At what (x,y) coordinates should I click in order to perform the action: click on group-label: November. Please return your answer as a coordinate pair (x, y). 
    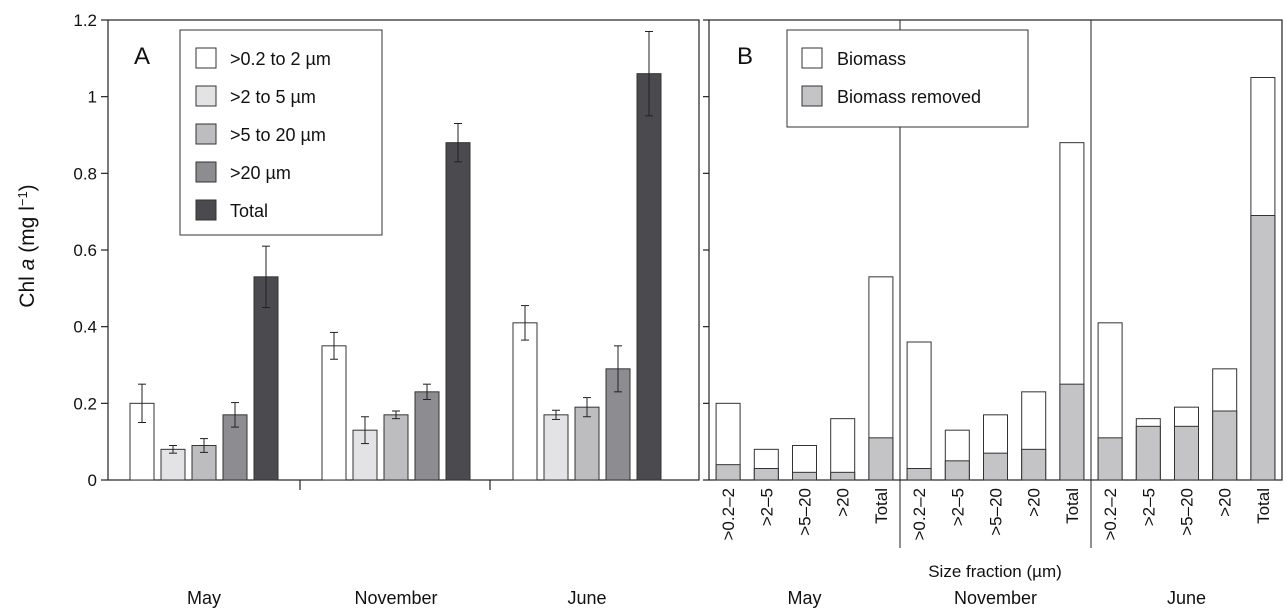
    Looking at the image, I should click on (995, 598).